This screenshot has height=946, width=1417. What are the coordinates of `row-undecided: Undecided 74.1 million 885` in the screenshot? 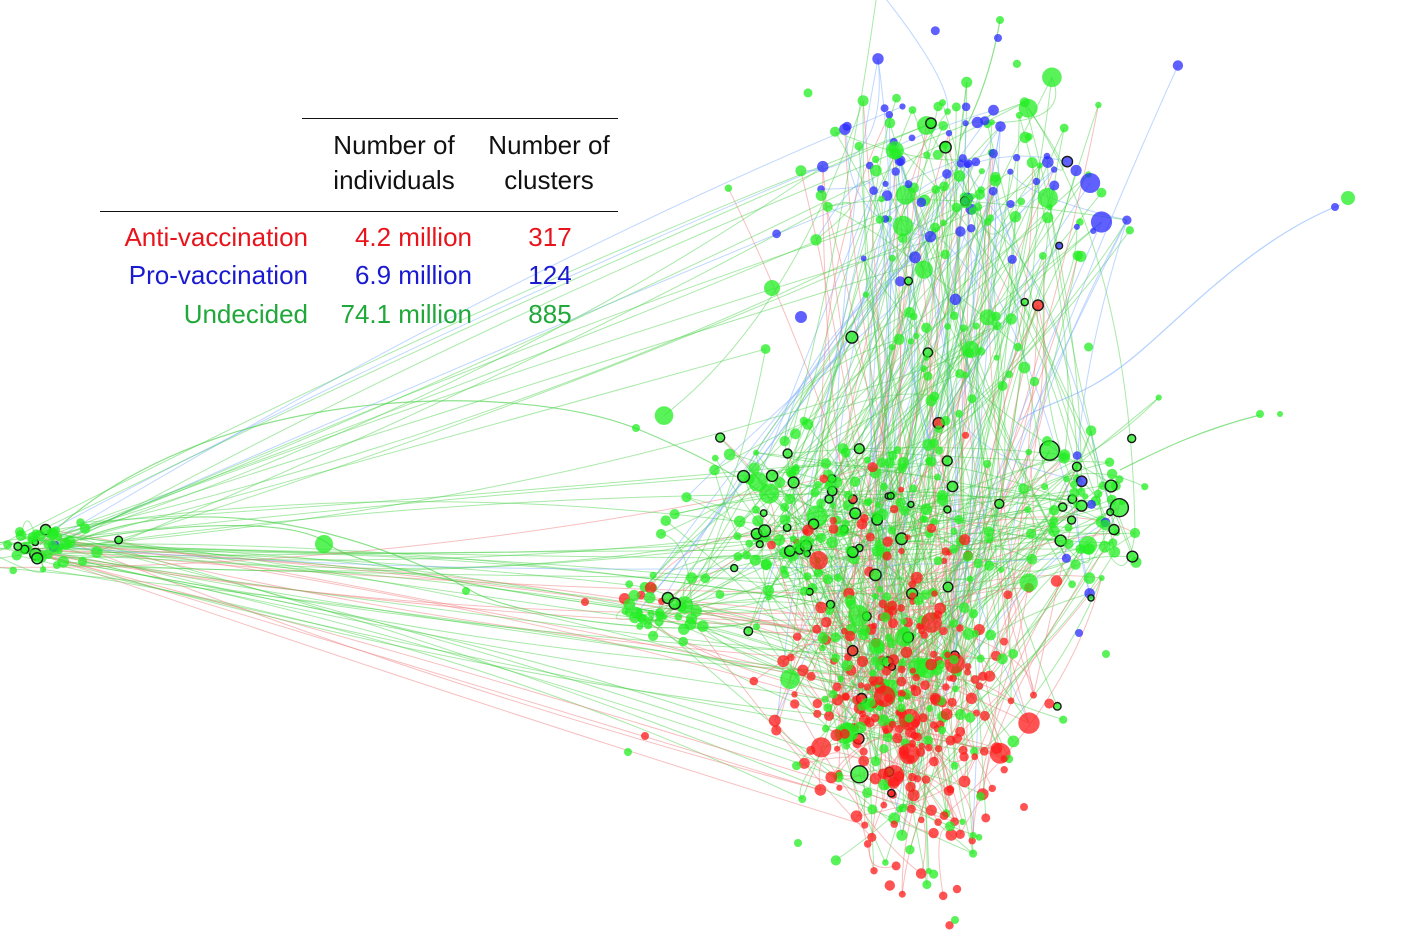 It's located at (360, 314).